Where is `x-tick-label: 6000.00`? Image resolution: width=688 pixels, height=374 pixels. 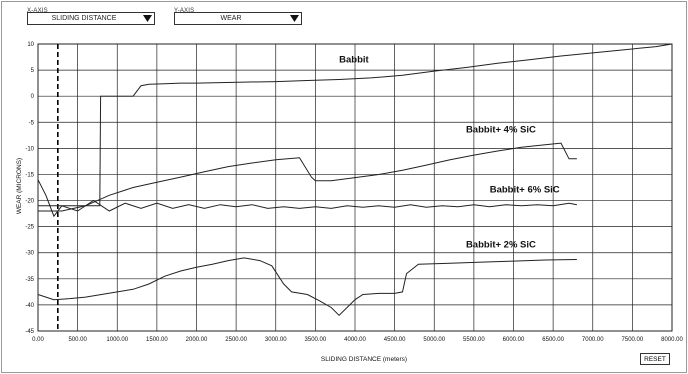
x-tick-label: 6000.00 is located at coordinates (514, 340).